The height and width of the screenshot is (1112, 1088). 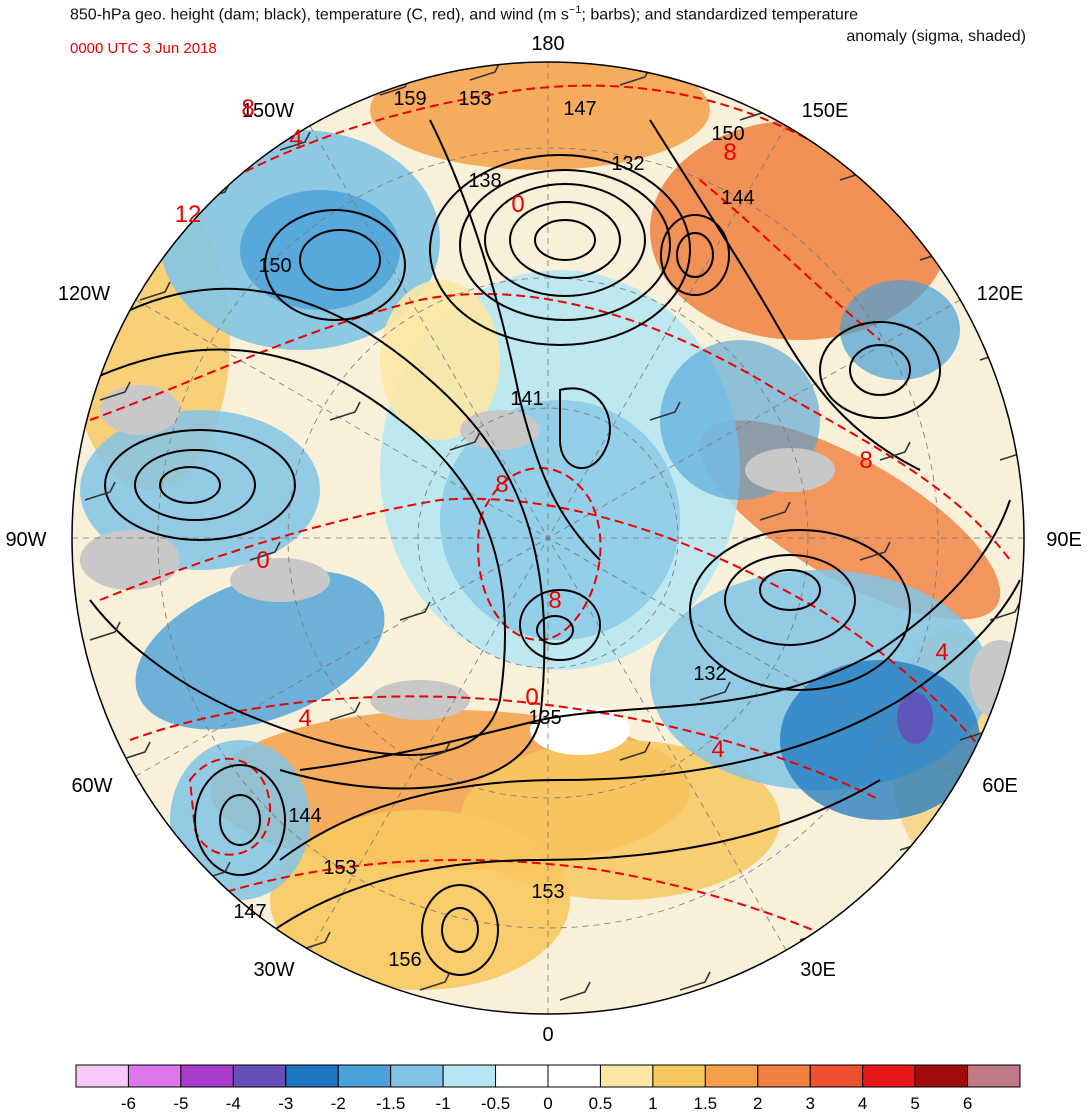 I want to click on colorbar-tick-label: 3, so click(x=809, y=1103).